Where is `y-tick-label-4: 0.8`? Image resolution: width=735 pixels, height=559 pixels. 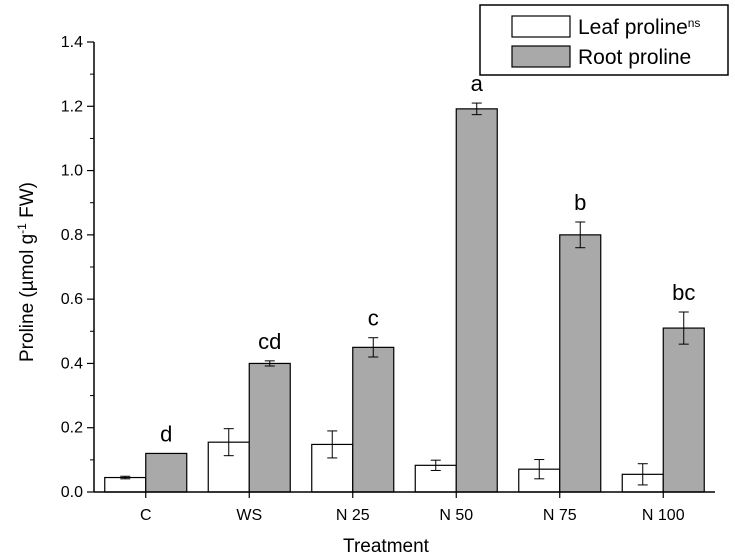
y-tick-label-4: 0.8 is located at coordinates (72, 235).